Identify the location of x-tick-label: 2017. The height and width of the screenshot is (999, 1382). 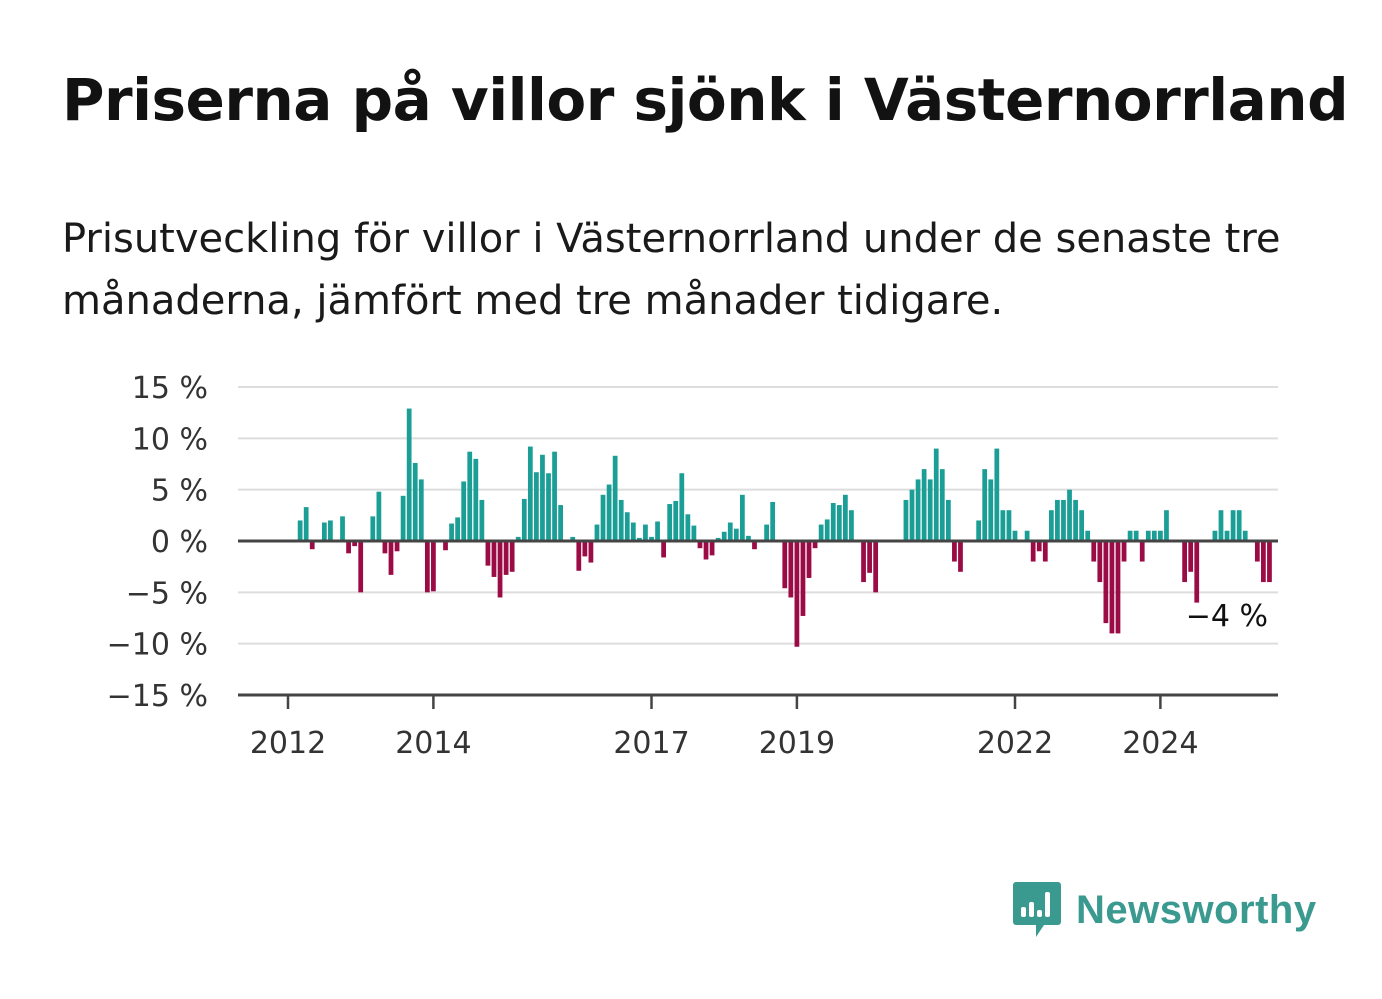
(651, 743).